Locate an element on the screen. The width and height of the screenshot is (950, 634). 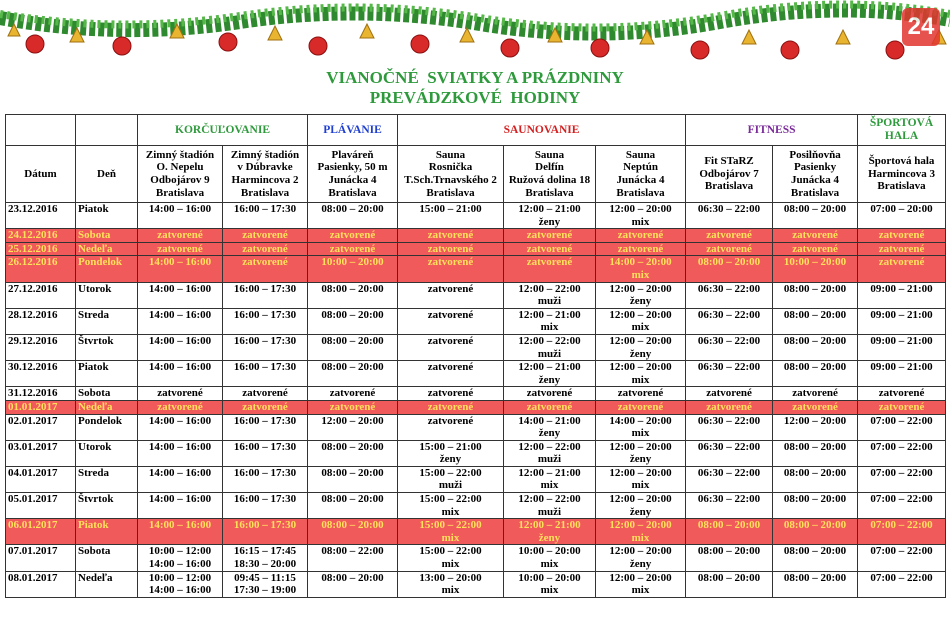
day-cell: Piatok is located at coordinates (106, 215).